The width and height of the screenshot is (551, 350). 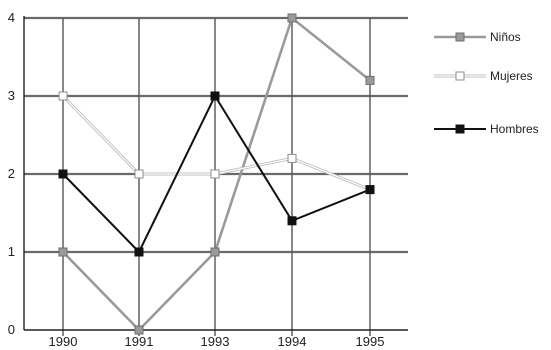 I want to click on legend-item: Hombres, so click(x=486, y=129).